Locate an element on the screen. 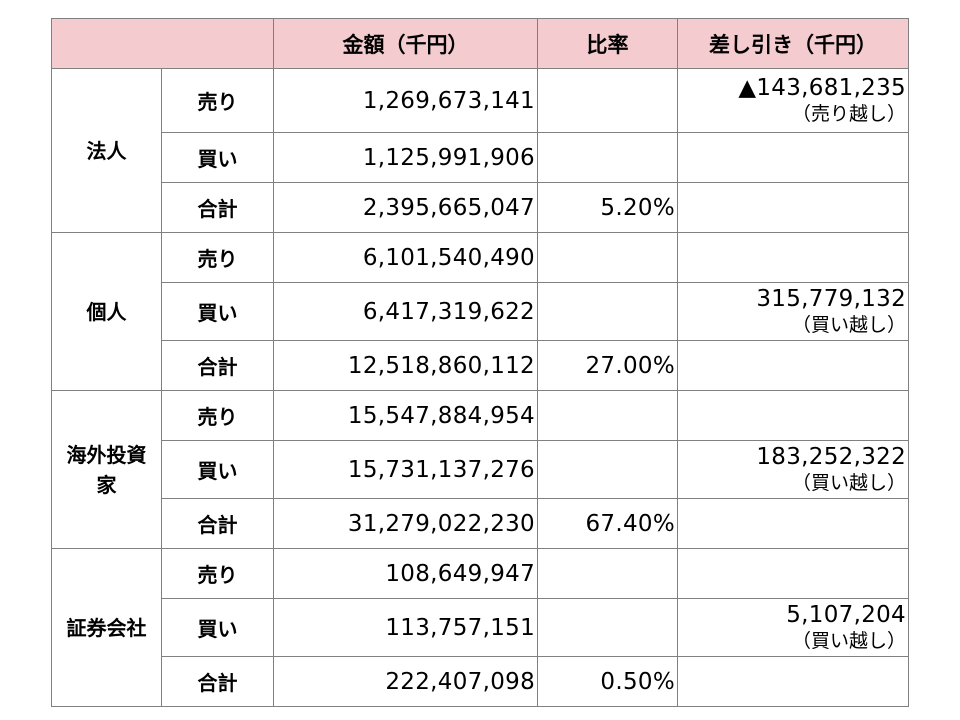 This screenshot has height=720, width=960. table-row: 買い 113,757,151 5,107,204 （買い越し） is located at coordinates (480, 627).